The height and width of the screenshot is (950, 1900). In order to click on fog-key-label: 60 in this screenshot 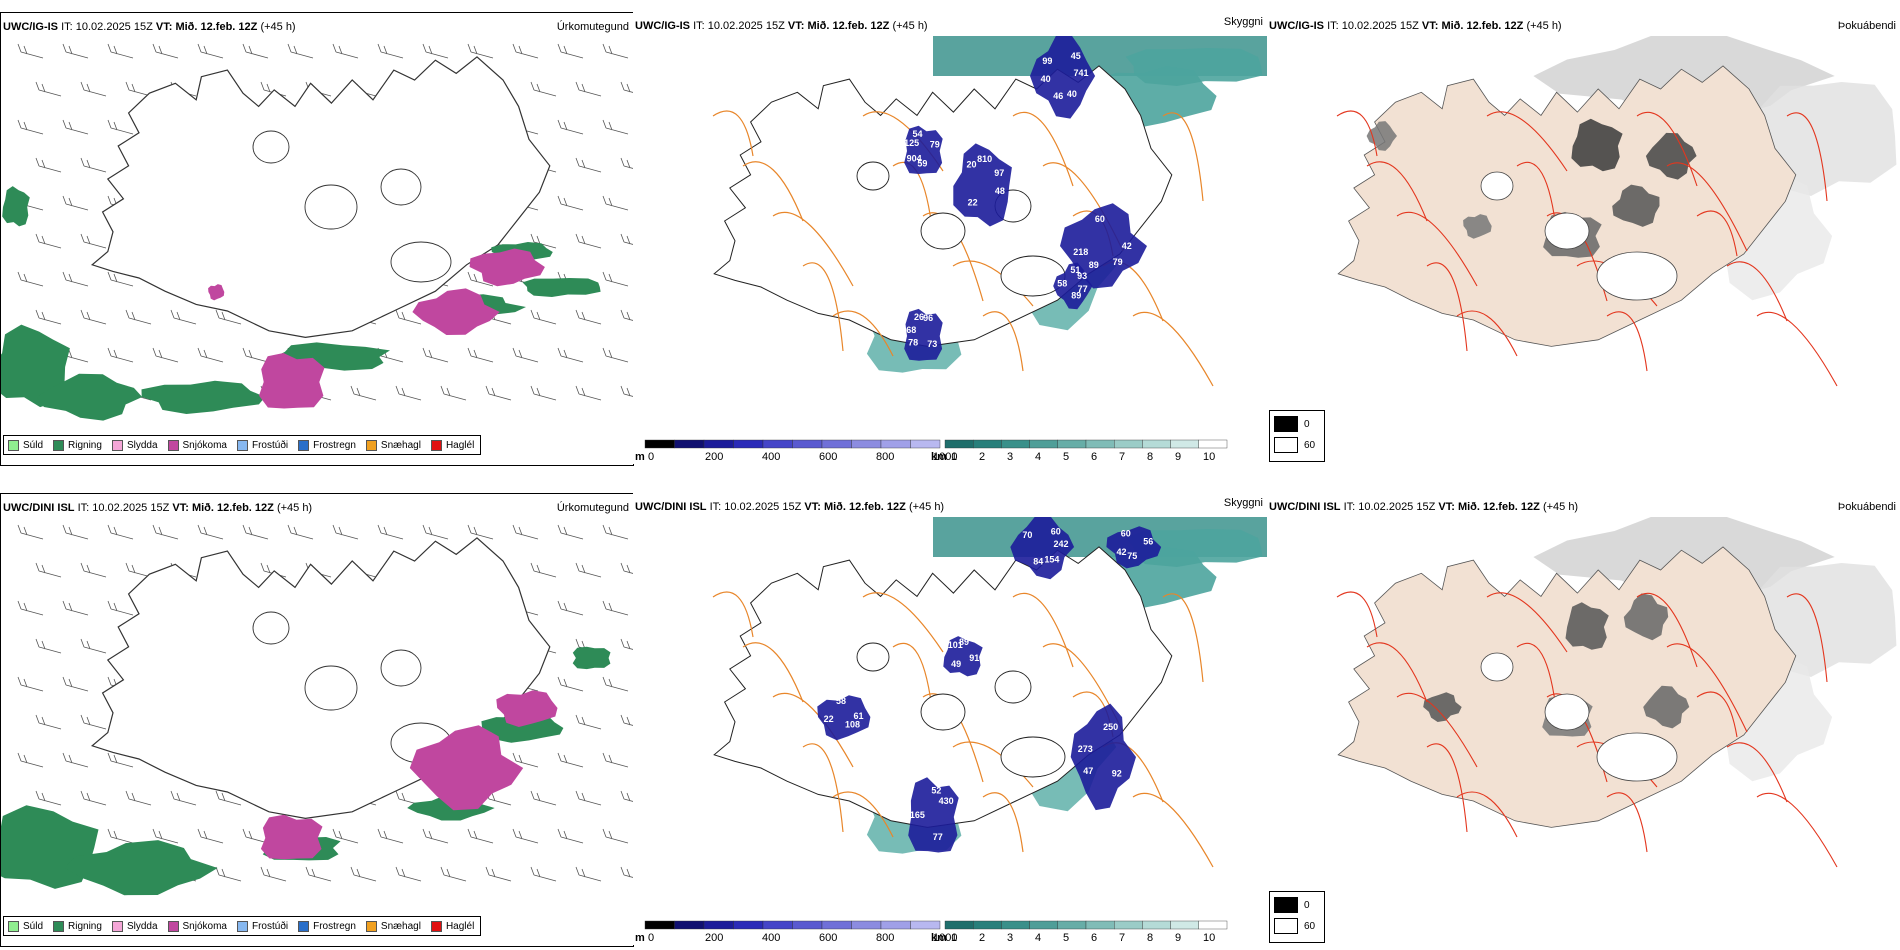, I will do `click(1310, 445)`.